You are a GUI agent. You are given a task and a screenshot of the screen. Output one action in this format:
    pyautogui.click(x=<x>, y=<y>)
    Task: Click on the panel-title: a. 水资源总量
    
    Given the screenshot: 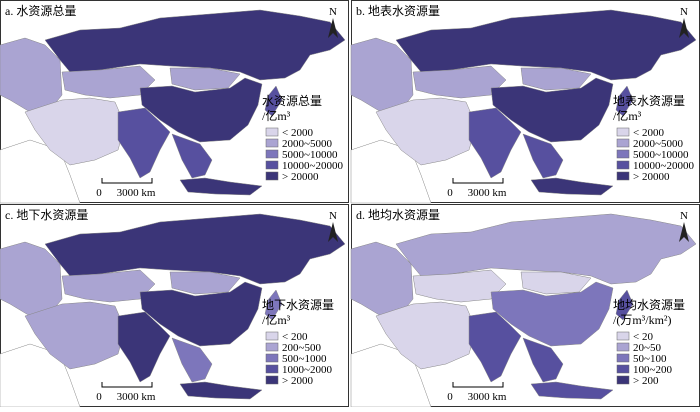 What is the action you would take?
    pyautogui.click(x=40, y=11)
    